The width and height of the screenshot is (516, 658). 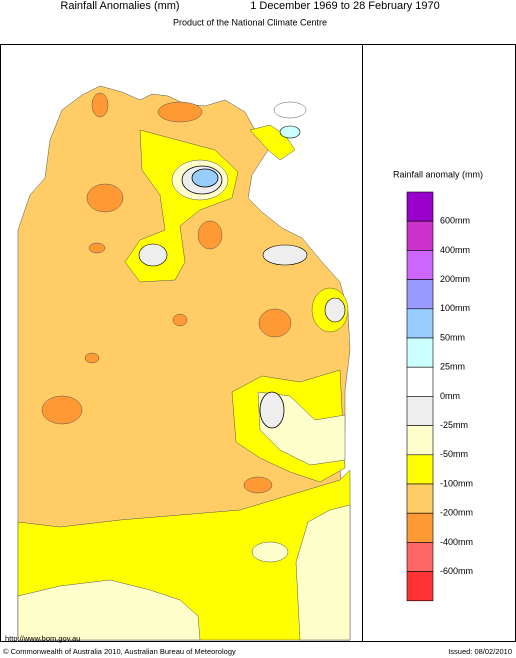 What do you see at coordinates (450, 396) in the screenshot?
I see `legend-label: 0mm` at bounding box center [450, 396].